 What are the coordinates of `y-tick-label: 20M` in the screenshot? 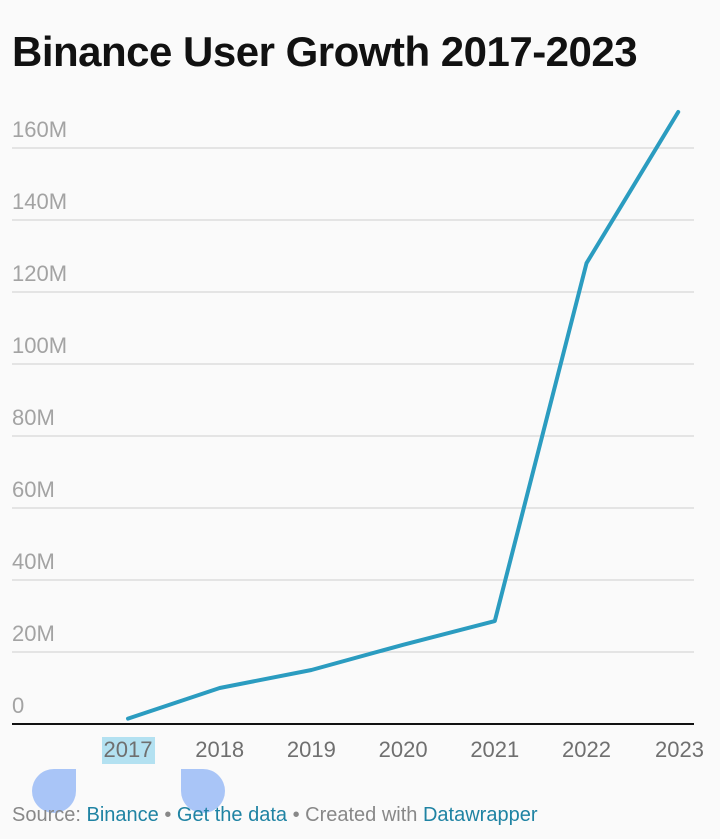 It's located at (33, 633).